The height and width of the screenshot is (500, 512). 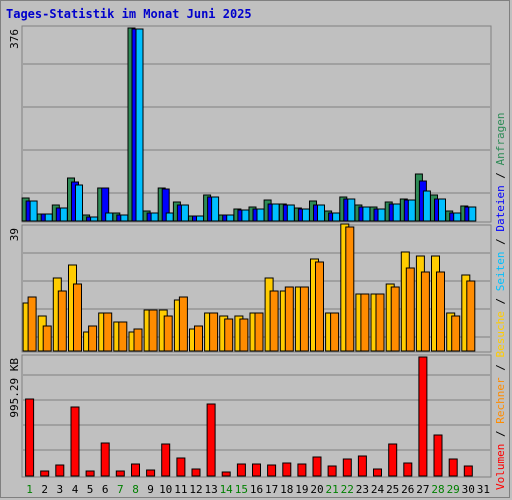 What do you see at coordinates (453, 489) in the screenshot?
I see `day-label-29: 29` at bounding box center [453, 489].